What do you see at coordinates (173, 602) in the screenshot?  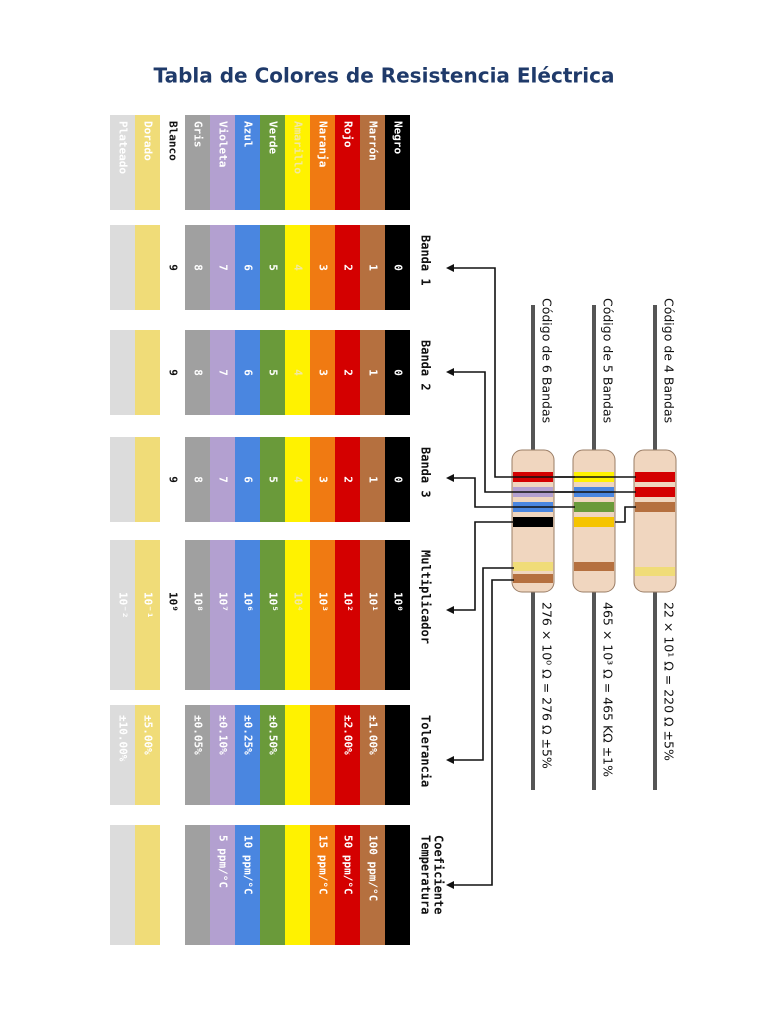 I see `cell-text: 10⁹` at bounding box center [173, 602].